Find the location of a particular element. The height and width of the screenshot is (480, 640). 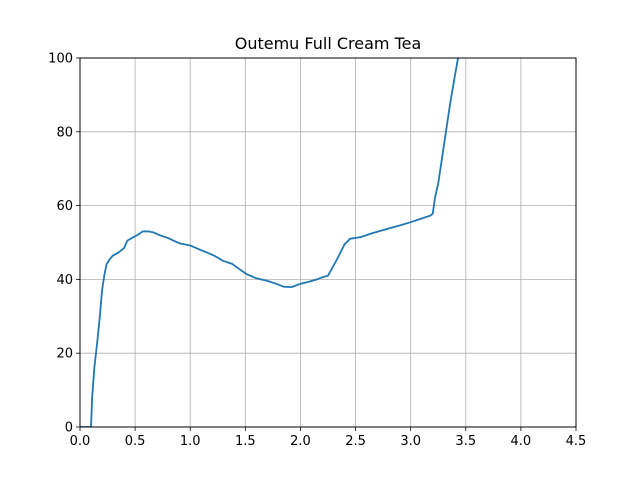

x-tick-label: 1.5 is located at coordinates (245, 441).